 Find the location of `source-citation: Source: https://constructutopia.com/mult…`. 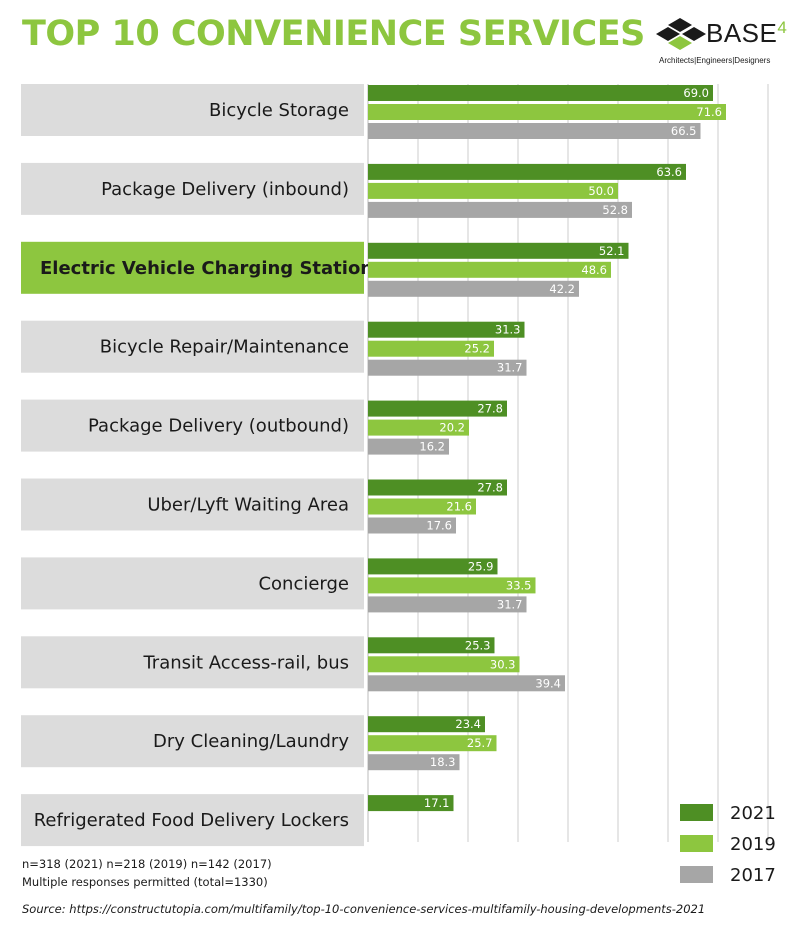

source-citation: Source: https://constructutopia.com/mult… is located at coordinates (364, 909).